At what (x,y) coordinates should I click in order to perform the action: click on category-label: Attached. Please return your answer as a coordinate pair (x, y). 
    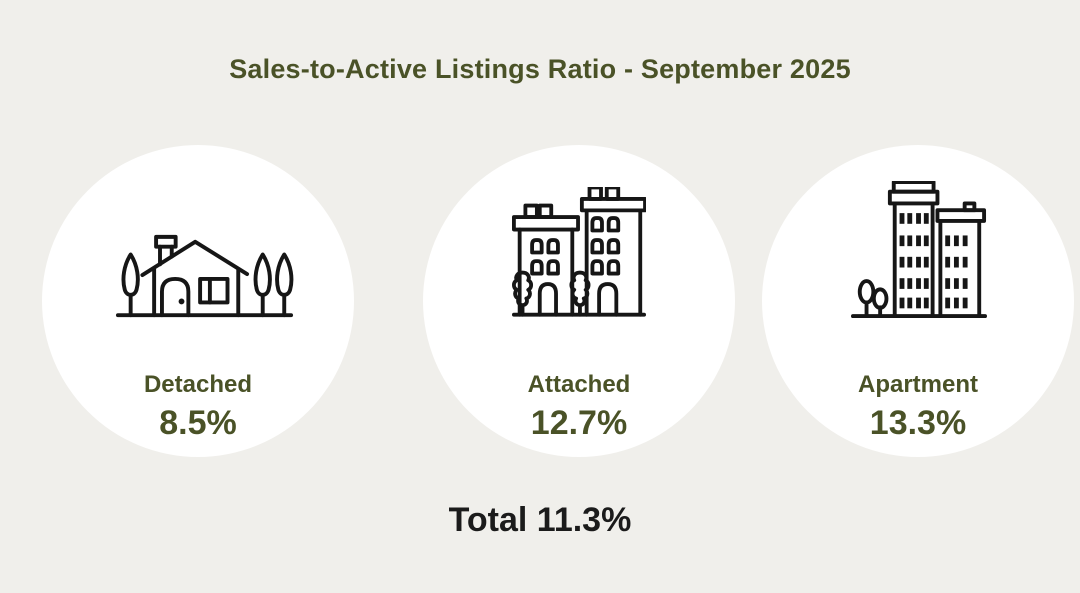
    Looking at the image, I should click on (579, 384).